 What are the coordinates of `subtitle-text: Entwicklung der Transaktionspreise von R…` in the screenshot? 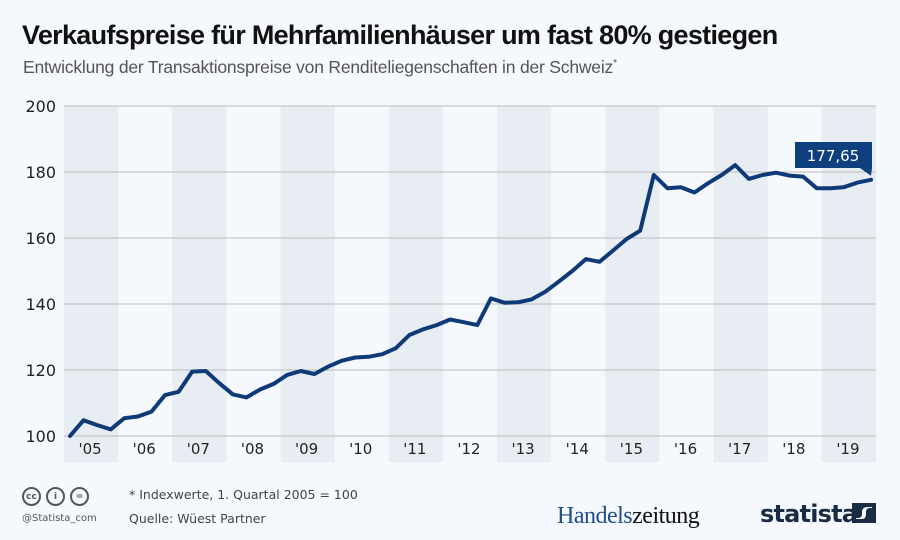 It's located at (318, 67).